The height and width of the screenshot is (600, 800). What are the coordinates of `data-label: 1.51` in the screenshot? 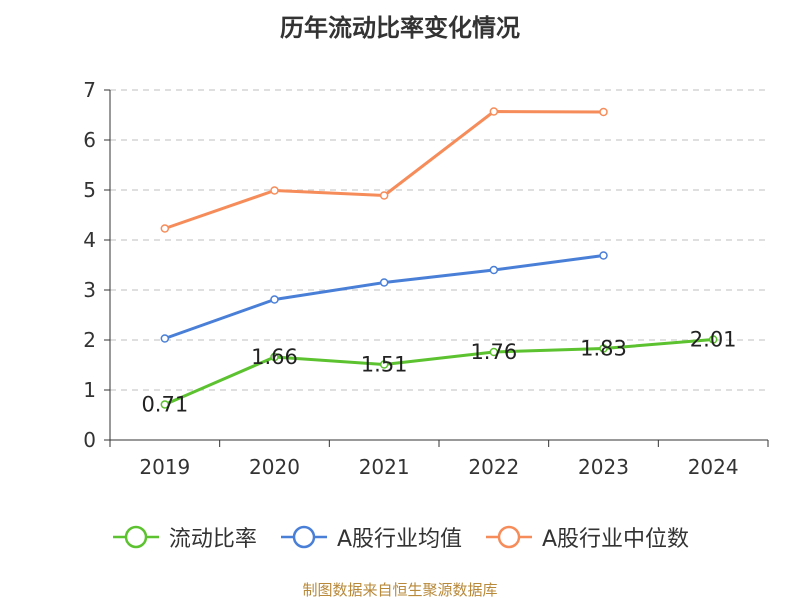 It's located at (384, 365).